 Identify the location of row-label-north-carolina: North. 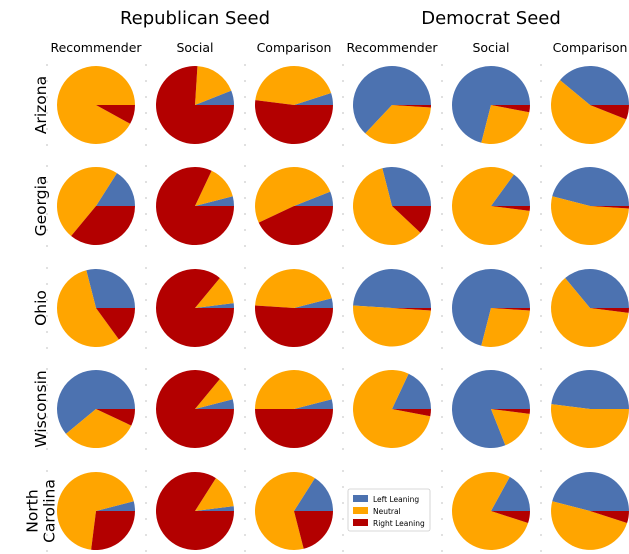
(33, 510).